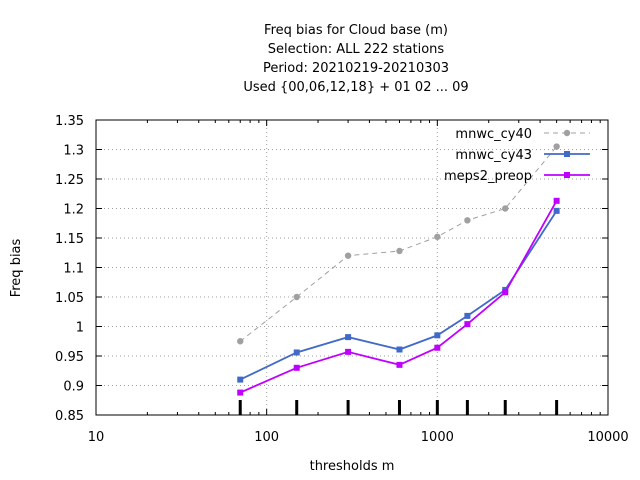  What do you see at coordinates (69, 298) in the screenshot?
I see `y-tick-label: 1.05` at bounding box center [69, 298].